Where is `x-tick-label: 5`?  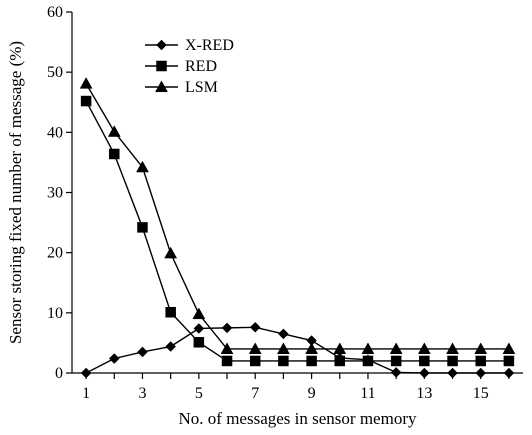
x-tick-label: 5 is located at coordinates (199, 393).